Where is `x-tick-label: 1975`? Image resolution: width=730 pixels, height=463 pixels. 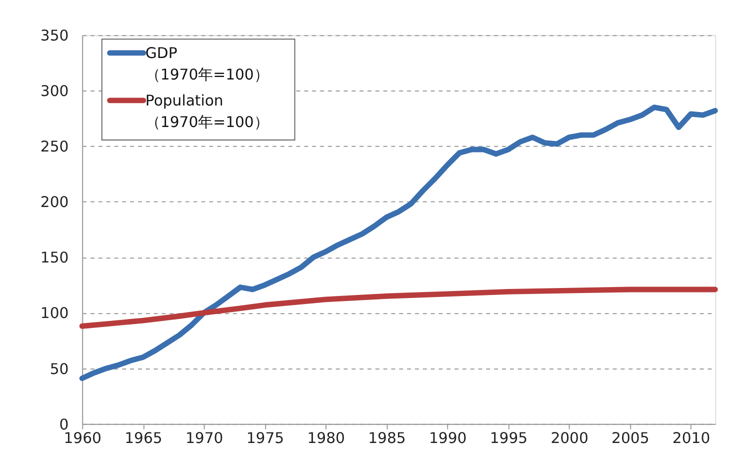 x-tick-label: 1975 is located at coordinates (265, 439).